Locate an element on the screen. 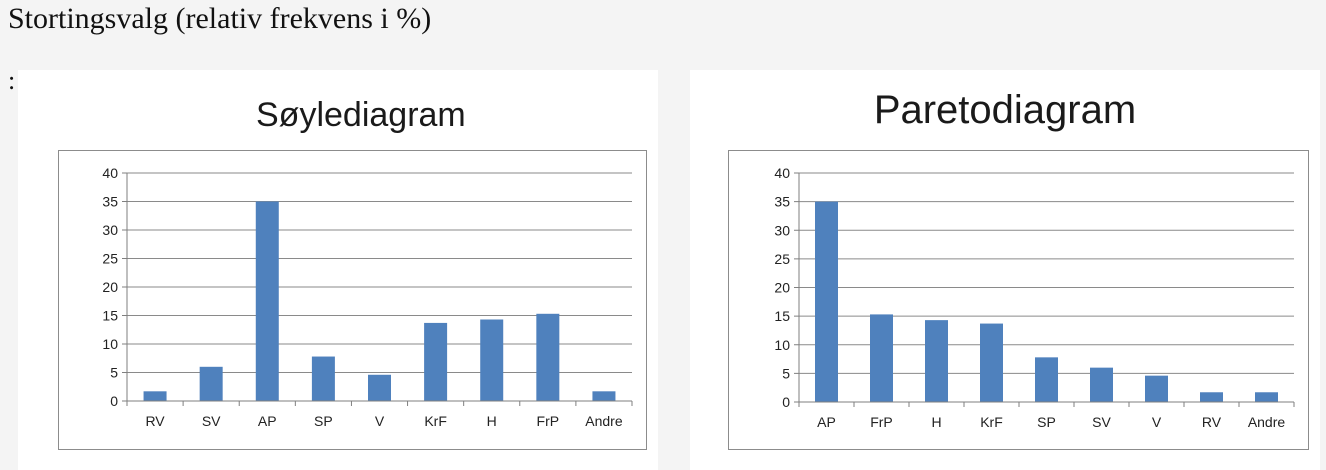 This screenshot has width=1326, height=470. chart-title: Paretodiagram is located at coordinates (1005, 110).